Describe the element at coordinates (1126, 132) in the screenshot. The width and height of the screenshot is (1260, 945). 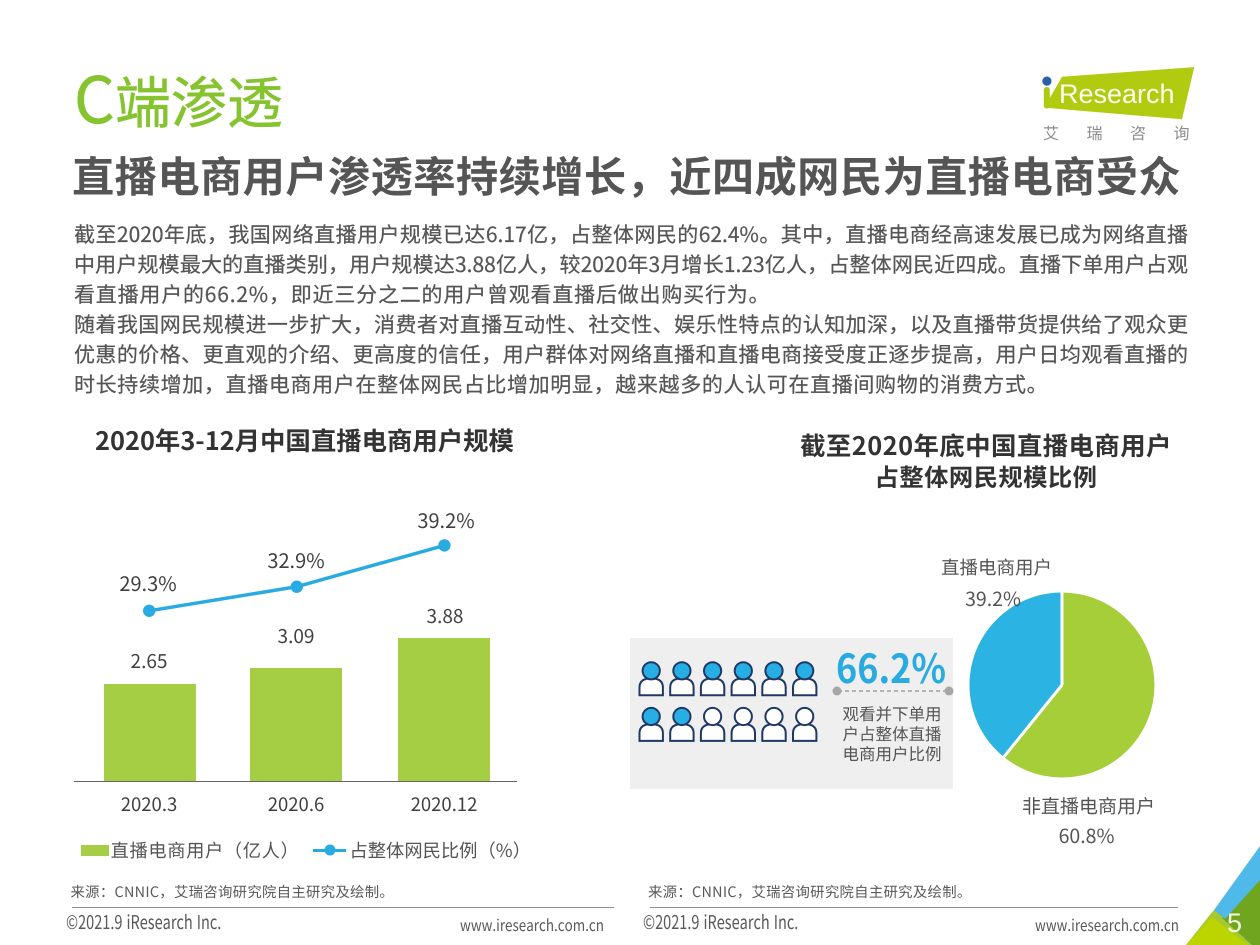
I see `svg-text: 艾瑞咨询` at that location.